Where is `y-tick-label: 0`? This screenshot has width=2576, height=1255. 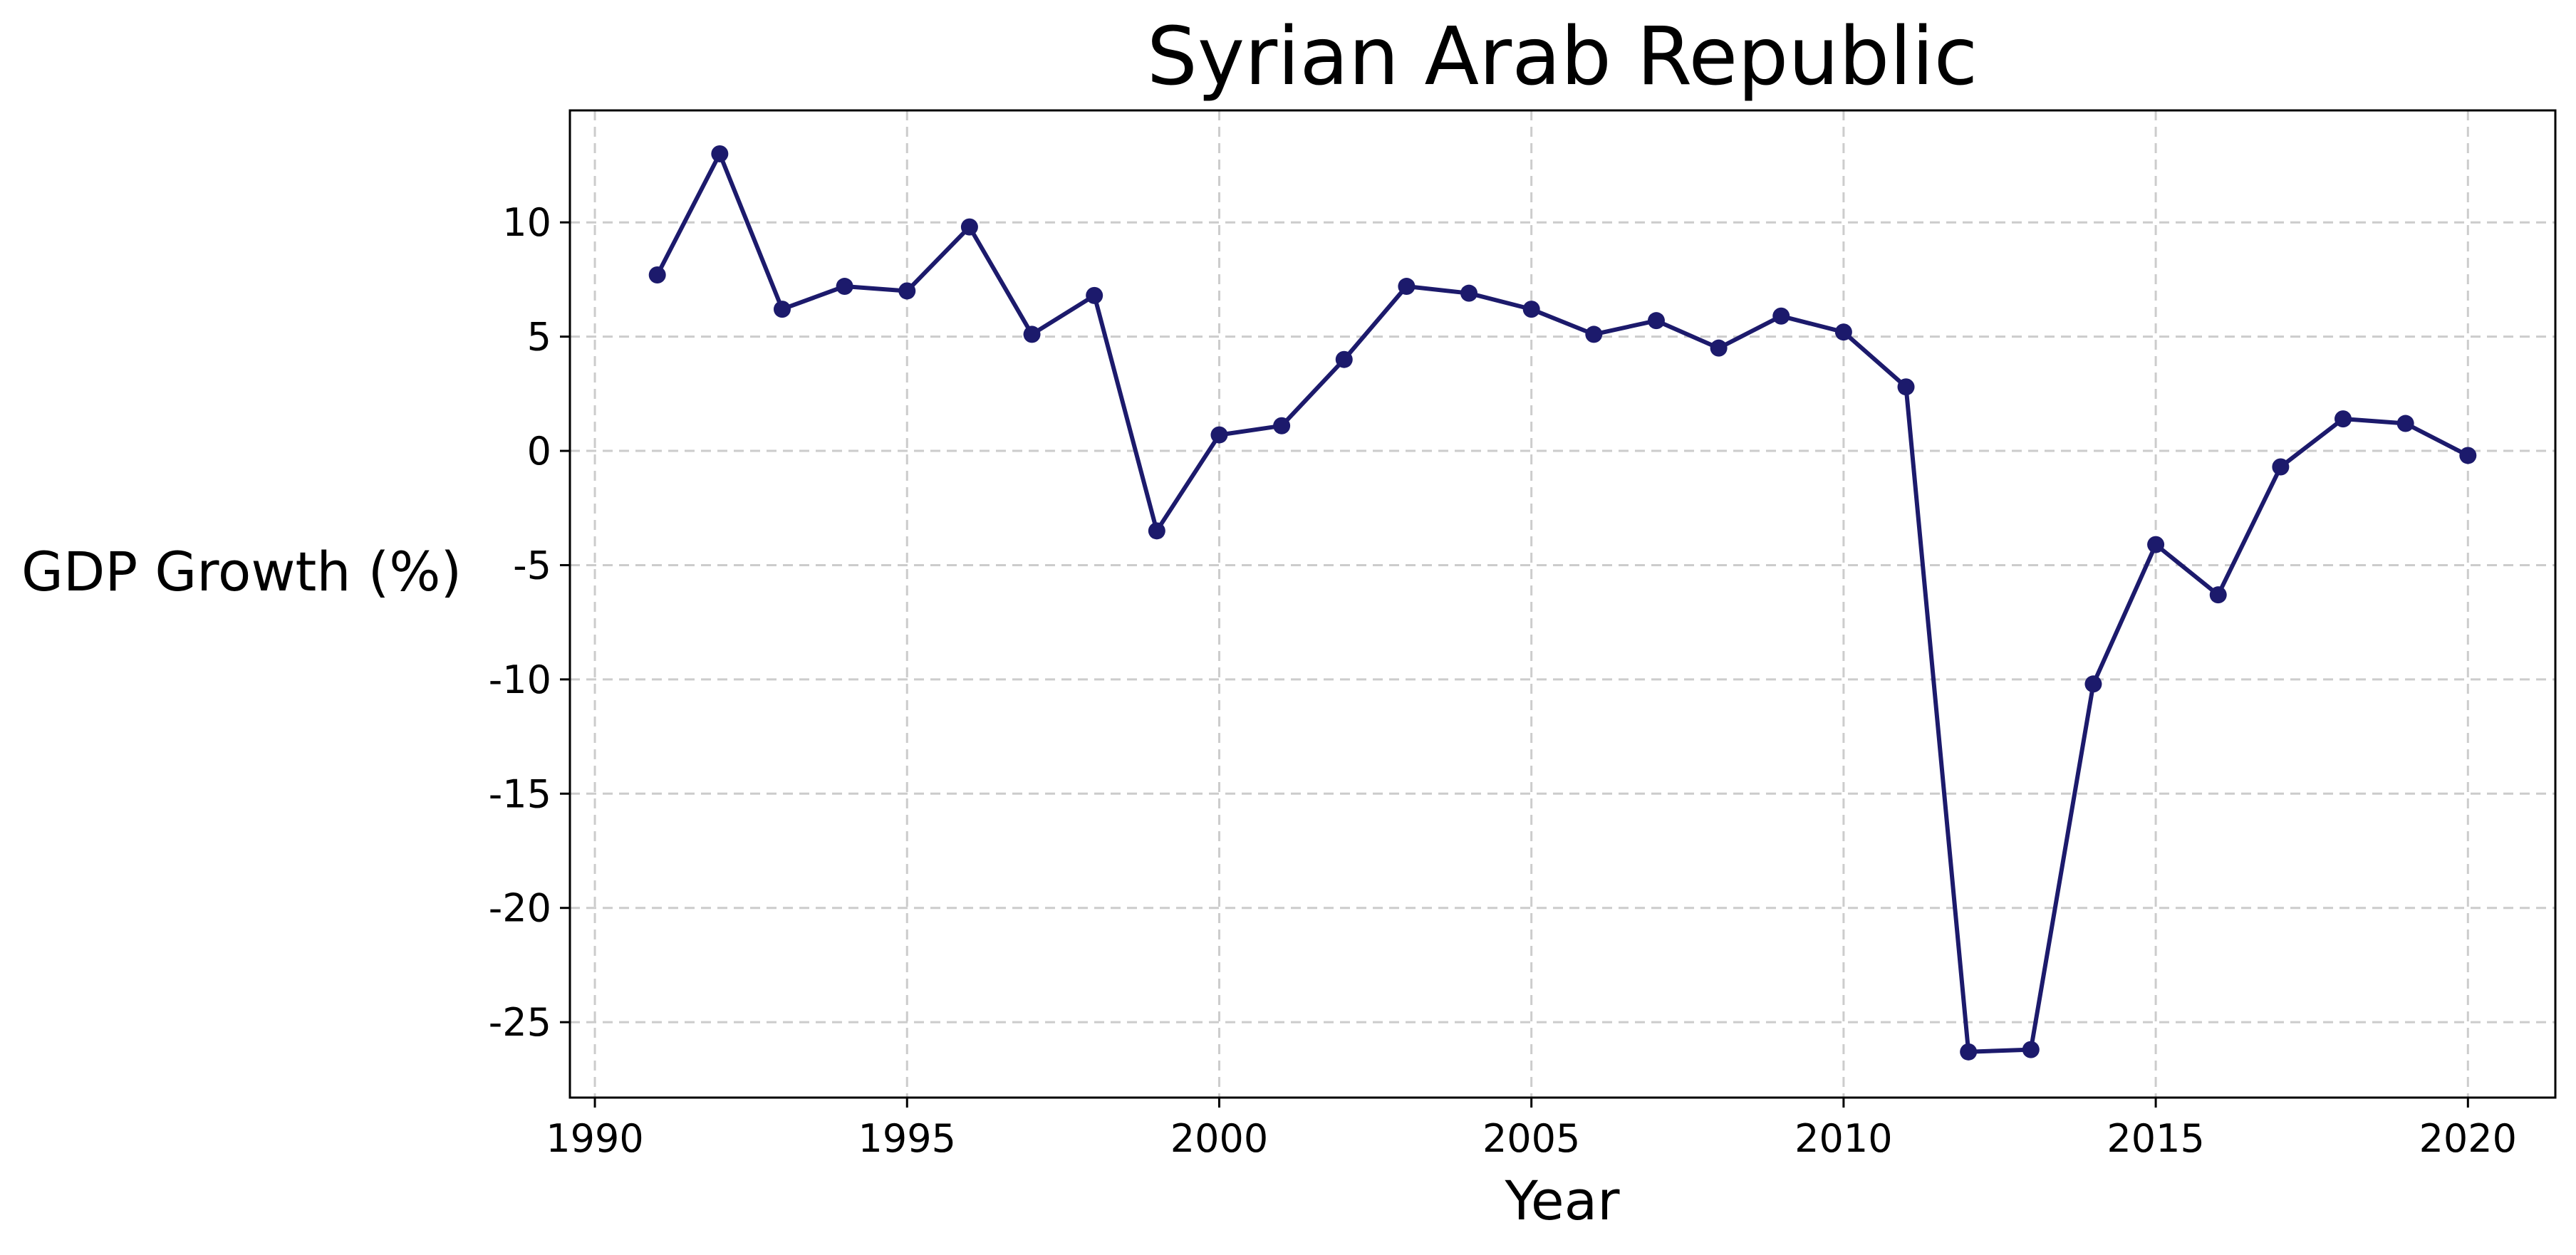
y-tick-label: 0 is located at coordinates (539, 451).